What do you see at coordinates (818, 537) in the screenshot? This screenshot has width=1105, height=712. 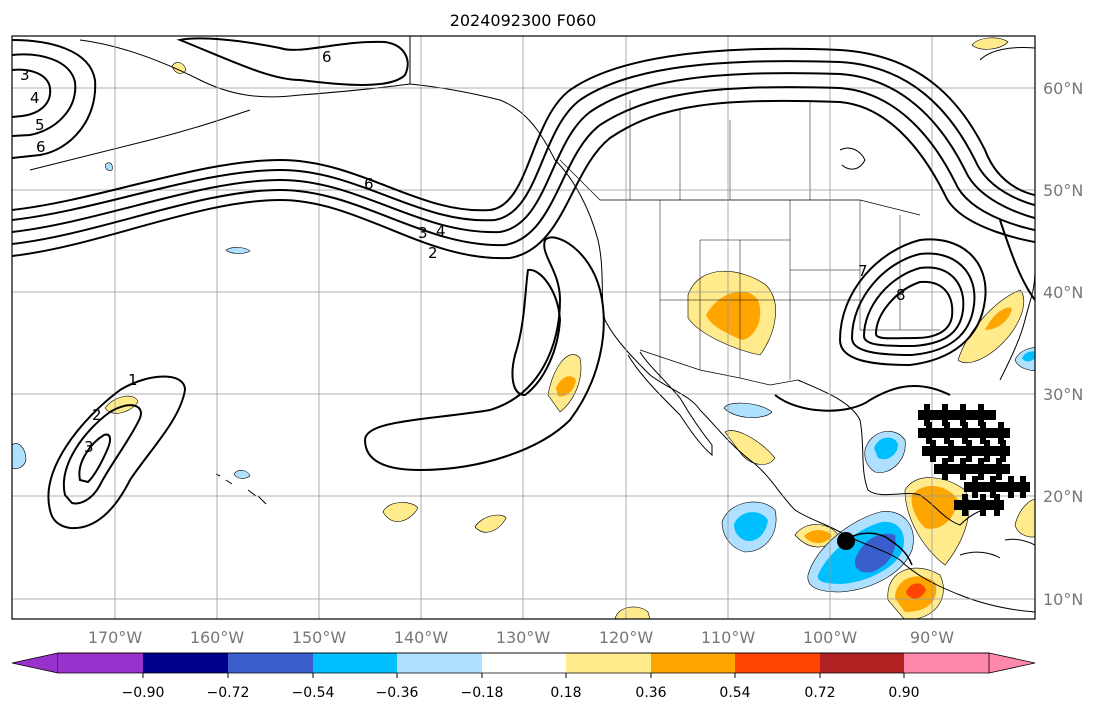 I see `positive-anomaly-mexico-coast-core` at bounding box center [818, 537].